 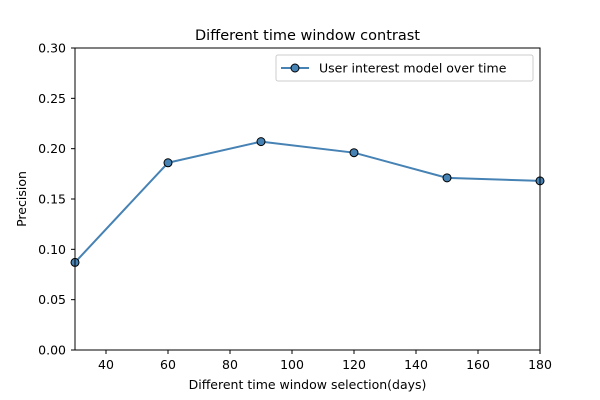 What do you see at coordinates (168, 364) in the screenshot?
I see `x-tick-label: 60` at bounding box center [168, 364].